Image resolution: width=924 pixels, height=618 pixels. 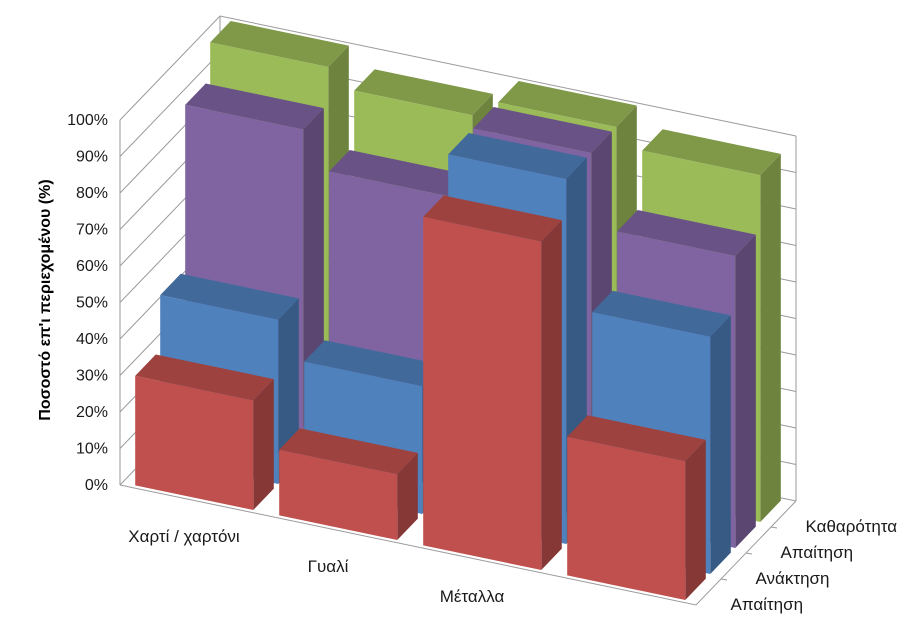 I want to click on floor-edge, so click(x=458, y=545).